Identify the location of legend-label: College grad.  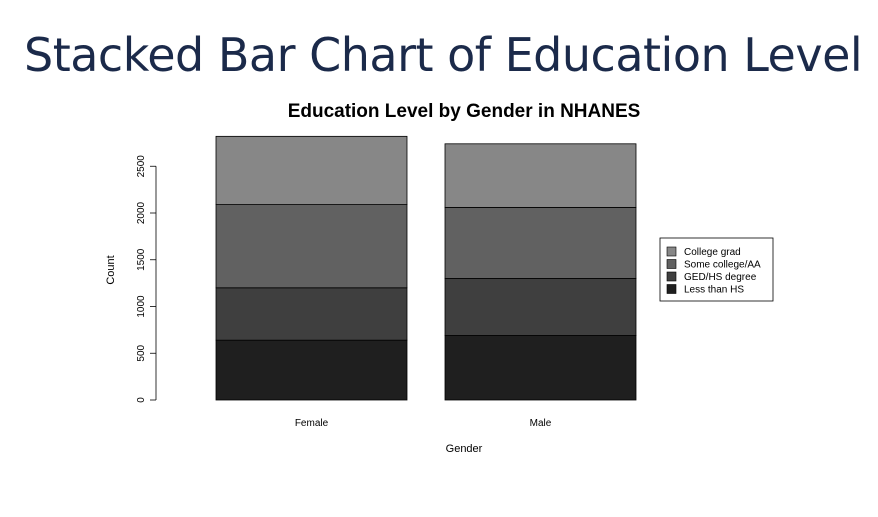
(712, 252).